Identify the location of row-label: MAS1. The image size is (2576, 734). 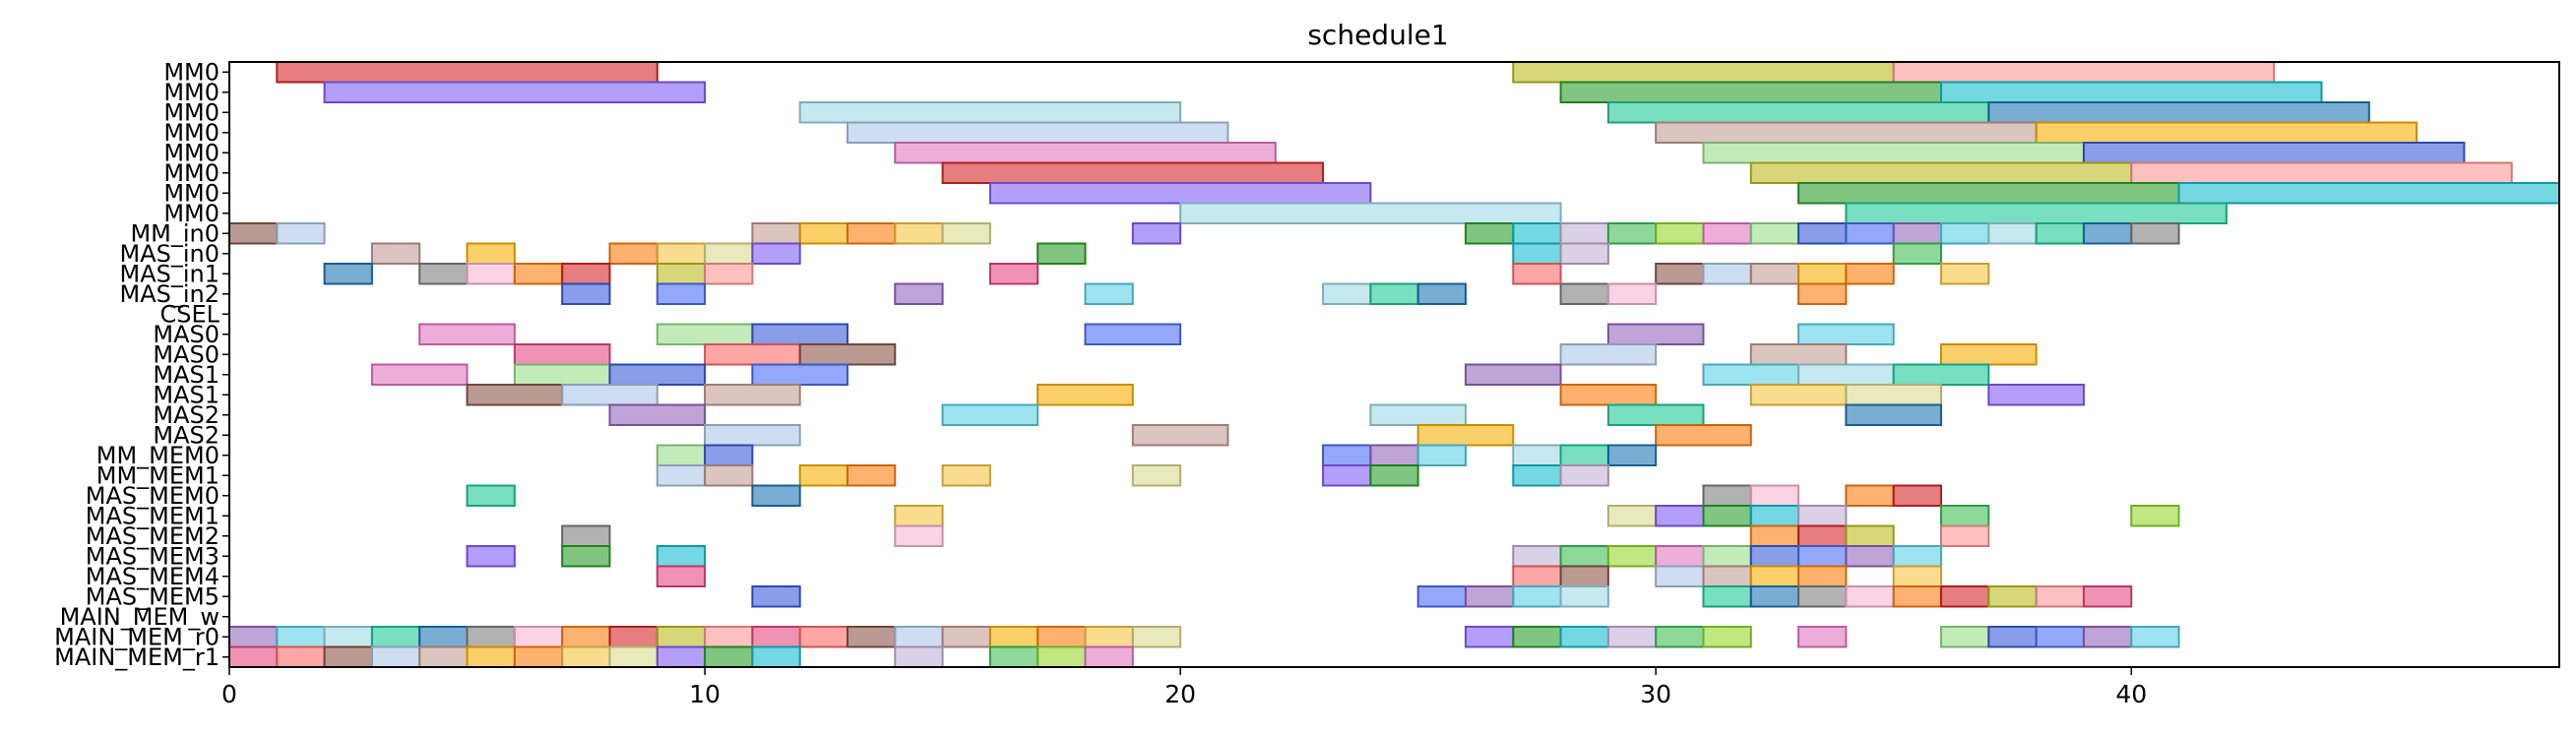
(186, 375).